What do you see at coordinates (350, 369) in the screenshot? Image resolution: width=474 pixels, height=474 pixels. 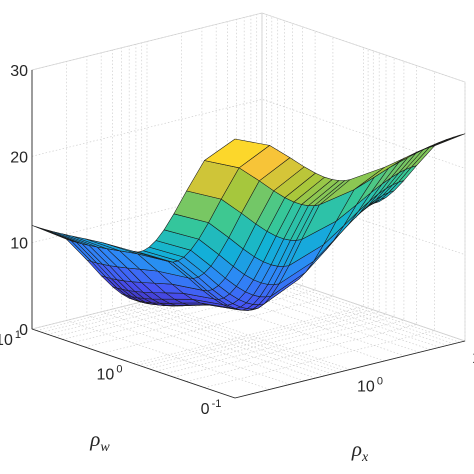 I see `x-axis-line` at bounding box center [350, 369].